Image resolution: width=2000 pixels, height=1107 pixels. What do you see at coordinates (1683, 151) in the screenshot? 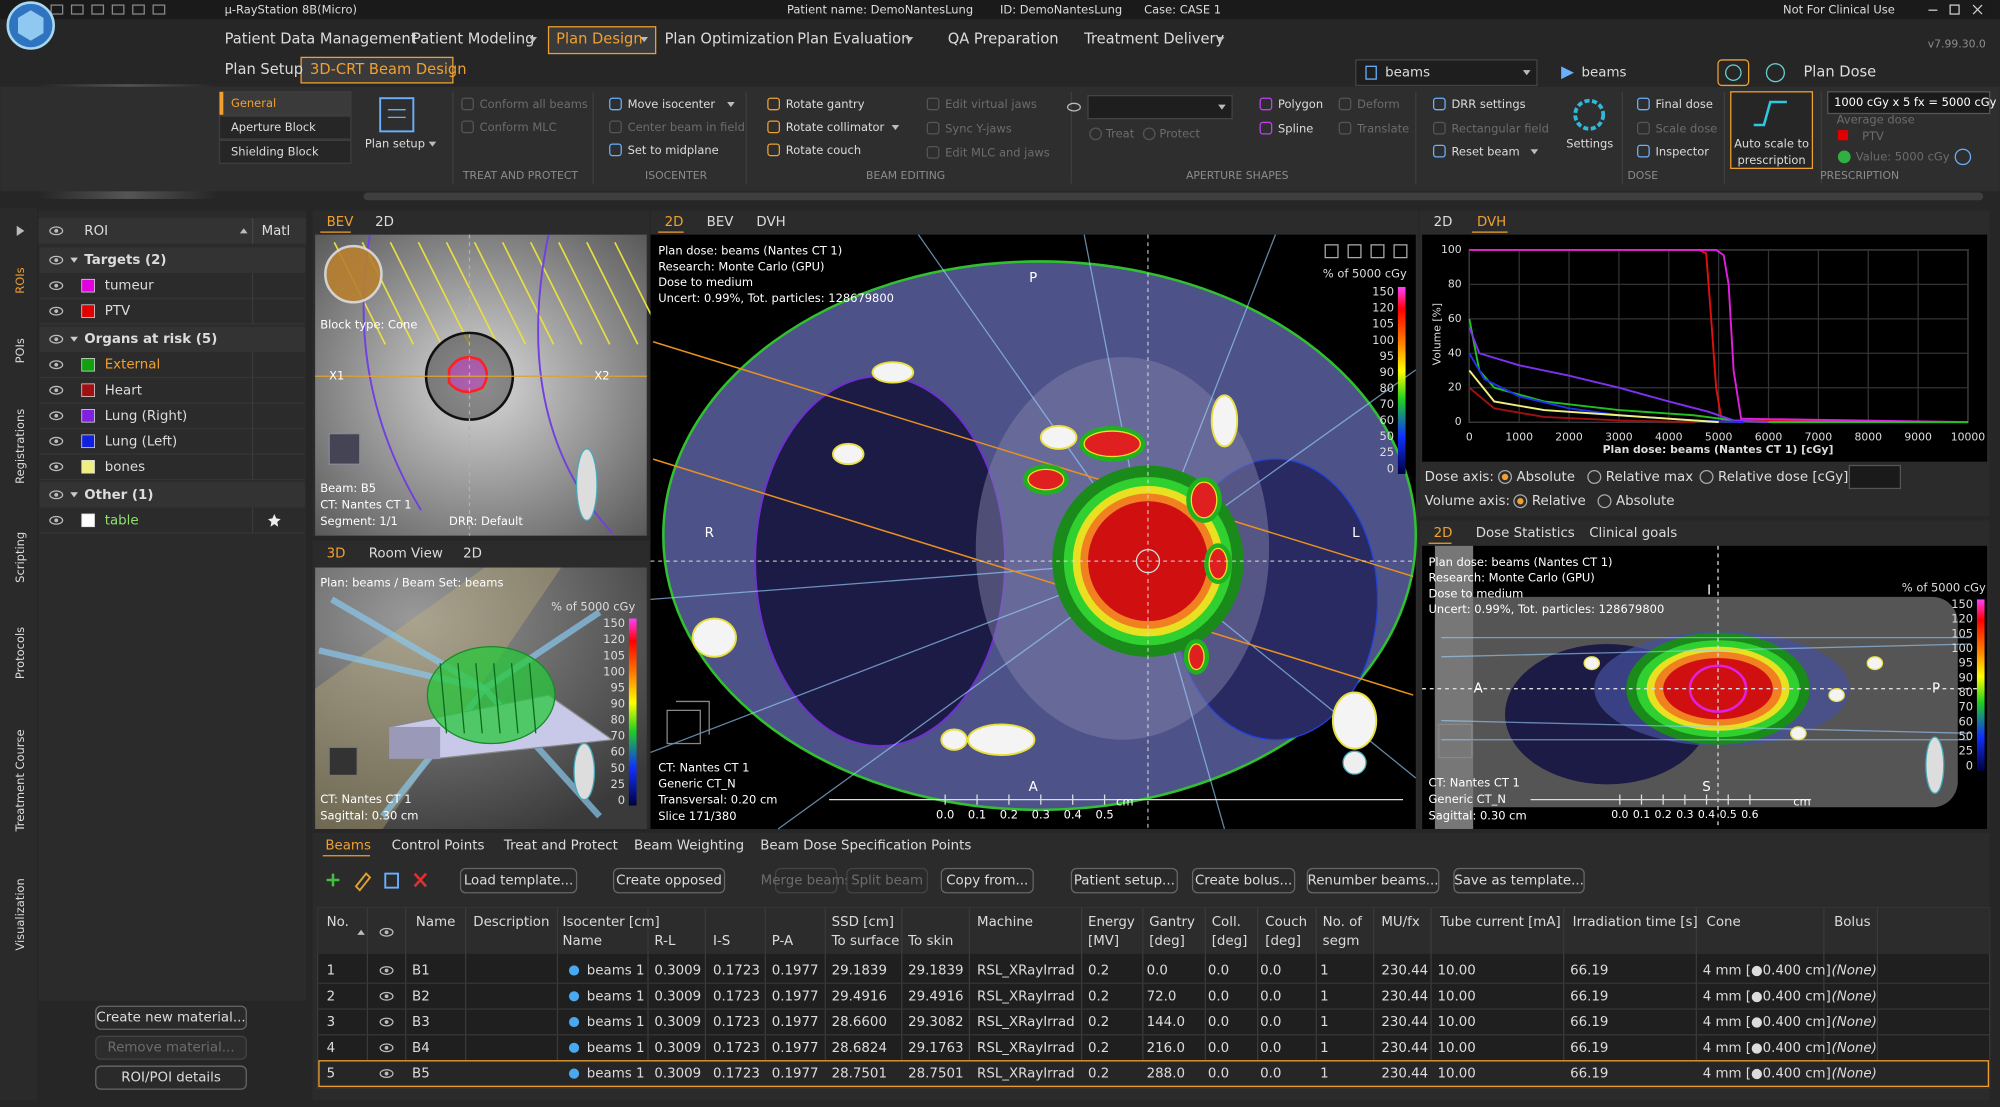
I see `ribbon-command: Inspector` at bounding box center [1683, 151].